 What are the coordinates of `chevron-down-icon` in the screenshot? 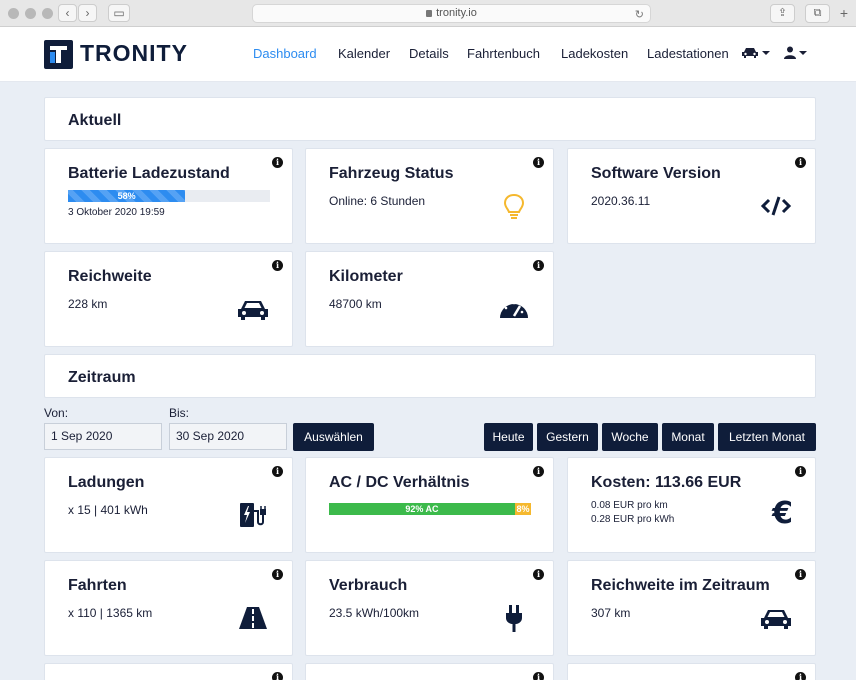 It's located at (766, 53).